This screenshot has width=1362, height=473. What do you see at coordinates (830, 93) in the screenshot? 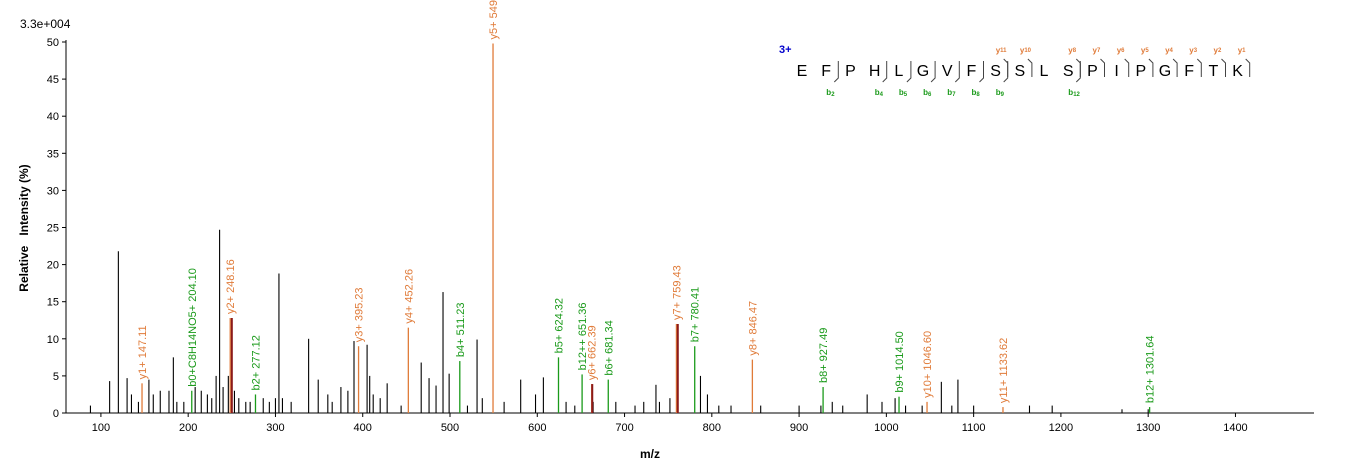
I see `b-ion-marker: b2` at bounding box center [830, 93].